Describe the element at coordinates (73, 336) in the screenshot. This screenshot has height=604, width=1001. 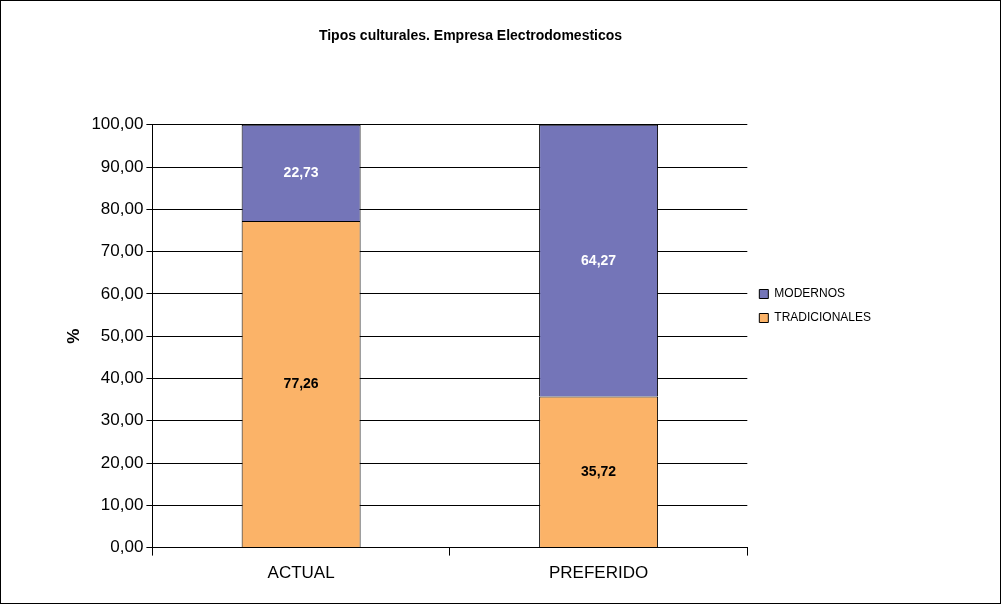
I see `y-axis-title: %` at that location.